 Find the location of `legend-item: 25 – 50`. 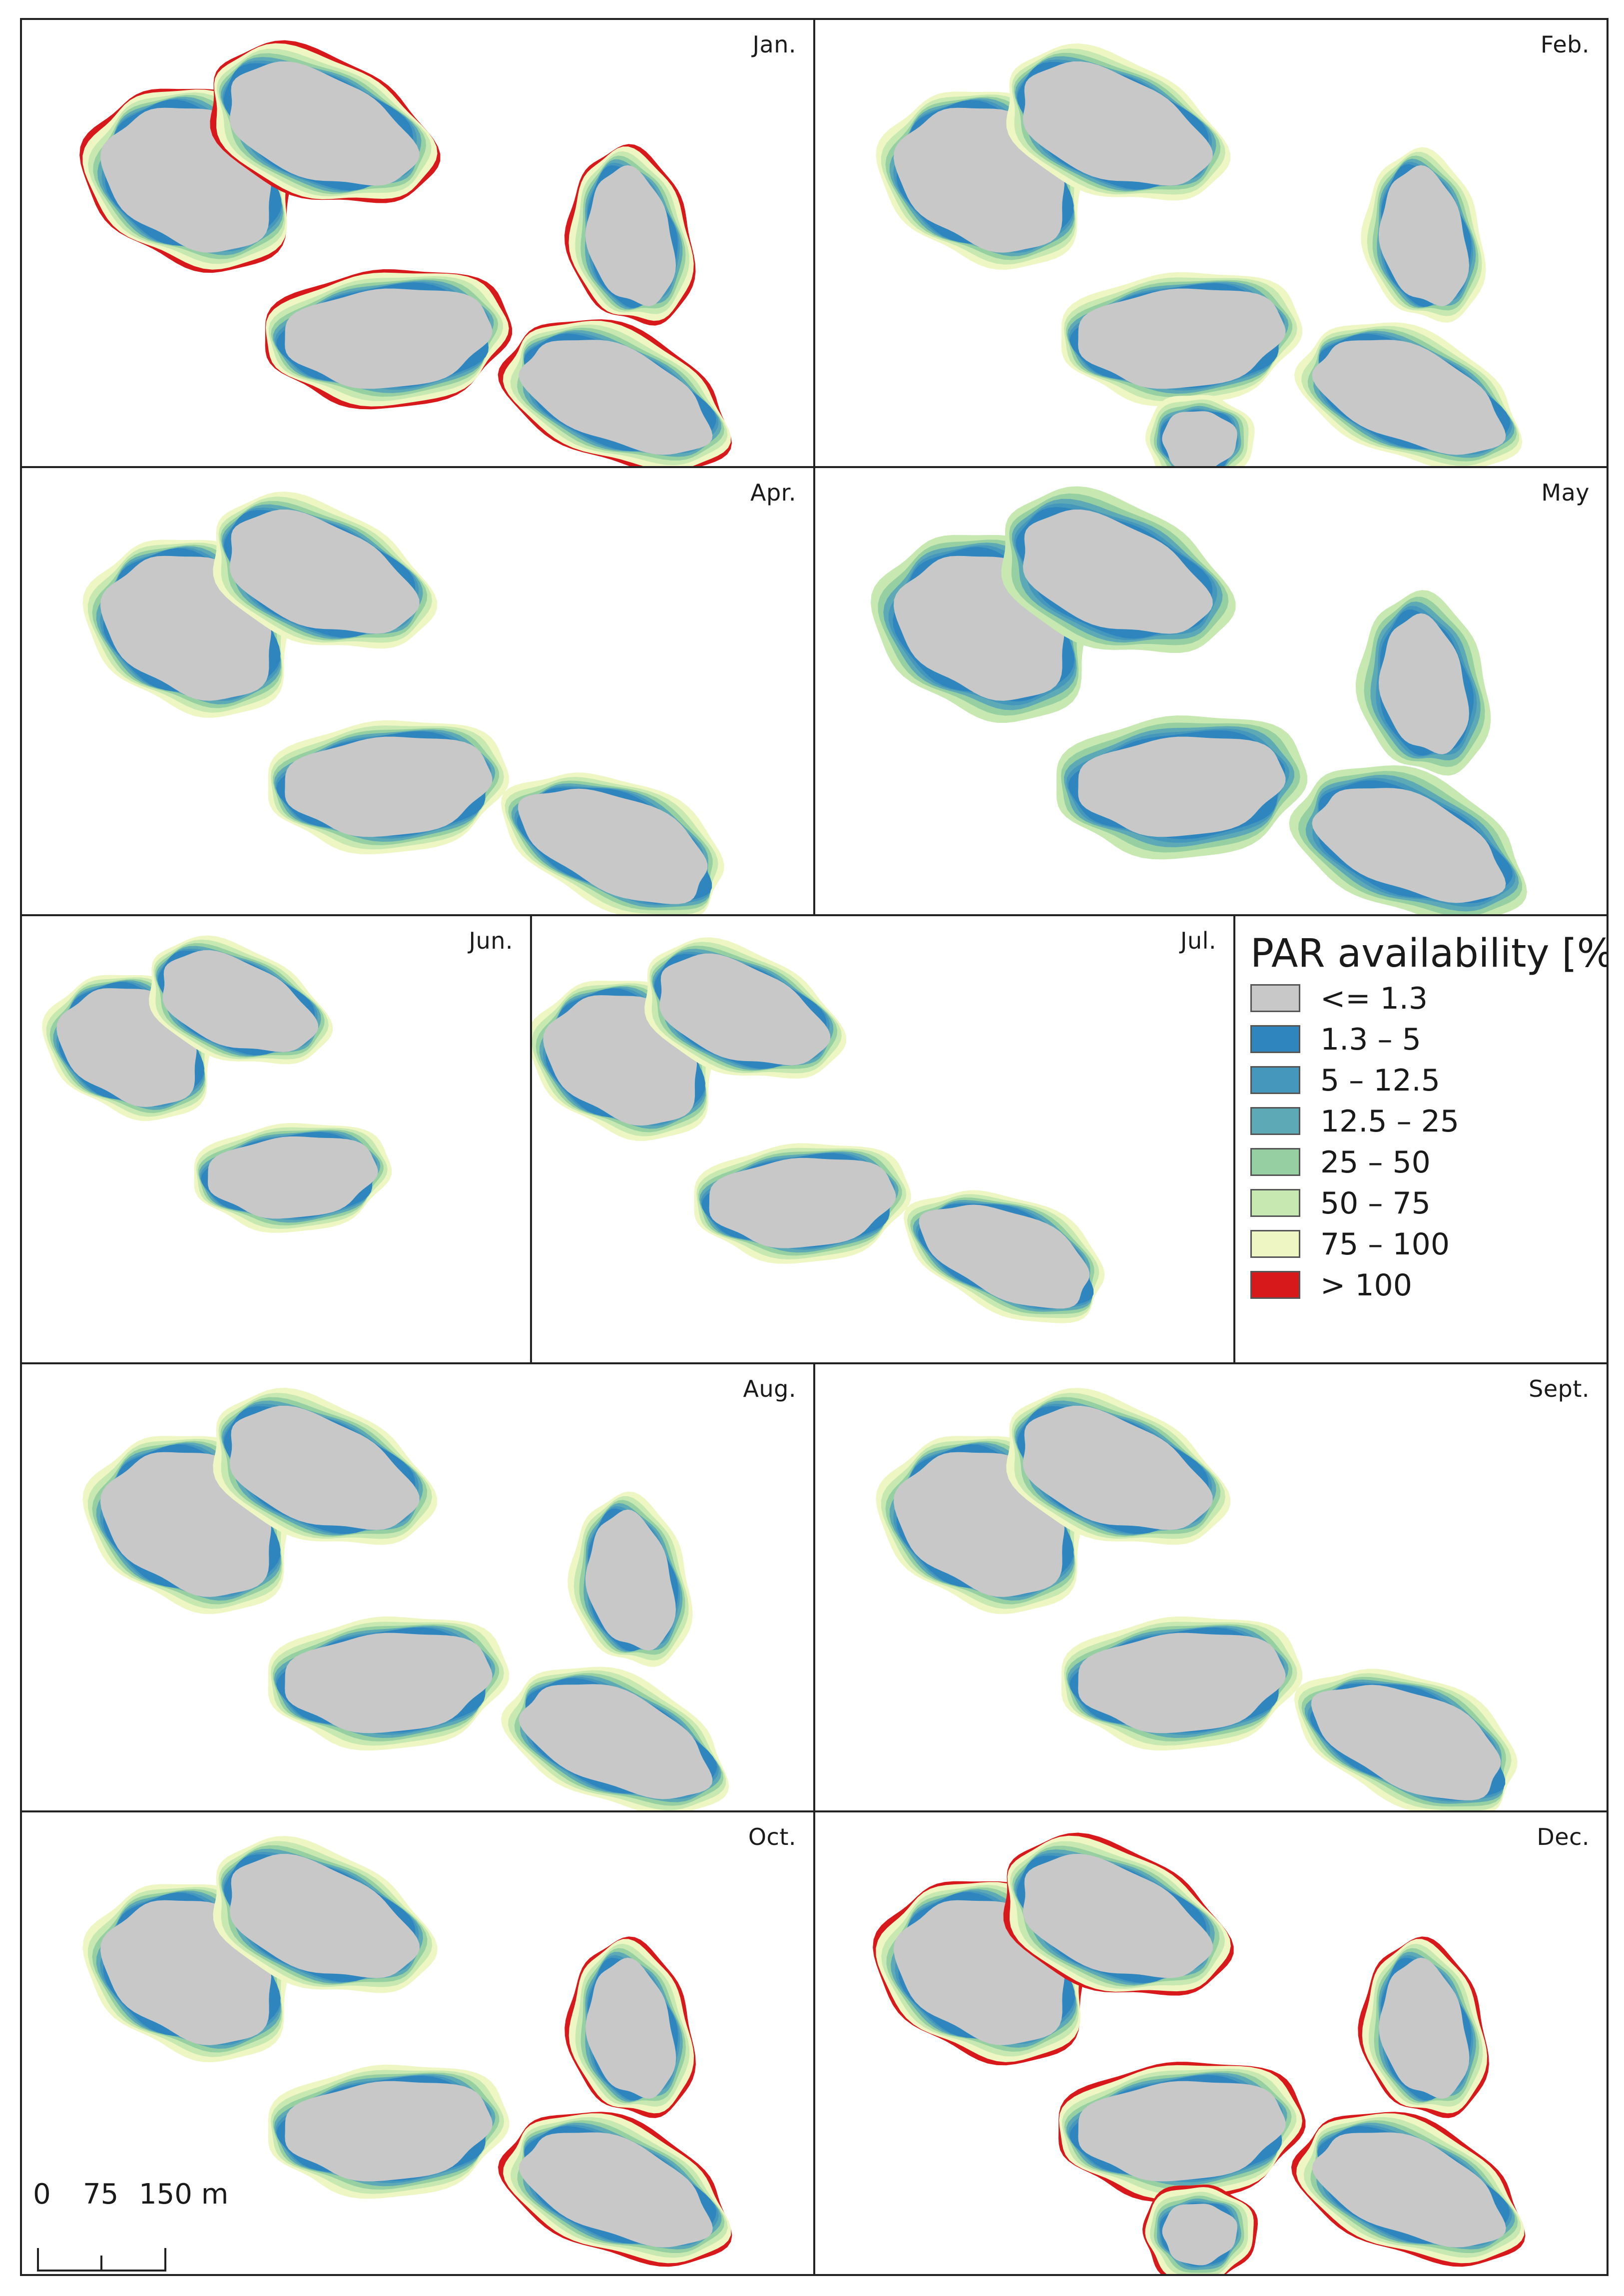

legend-item: 25 – 50 is located at coordinates (1425, 1163).